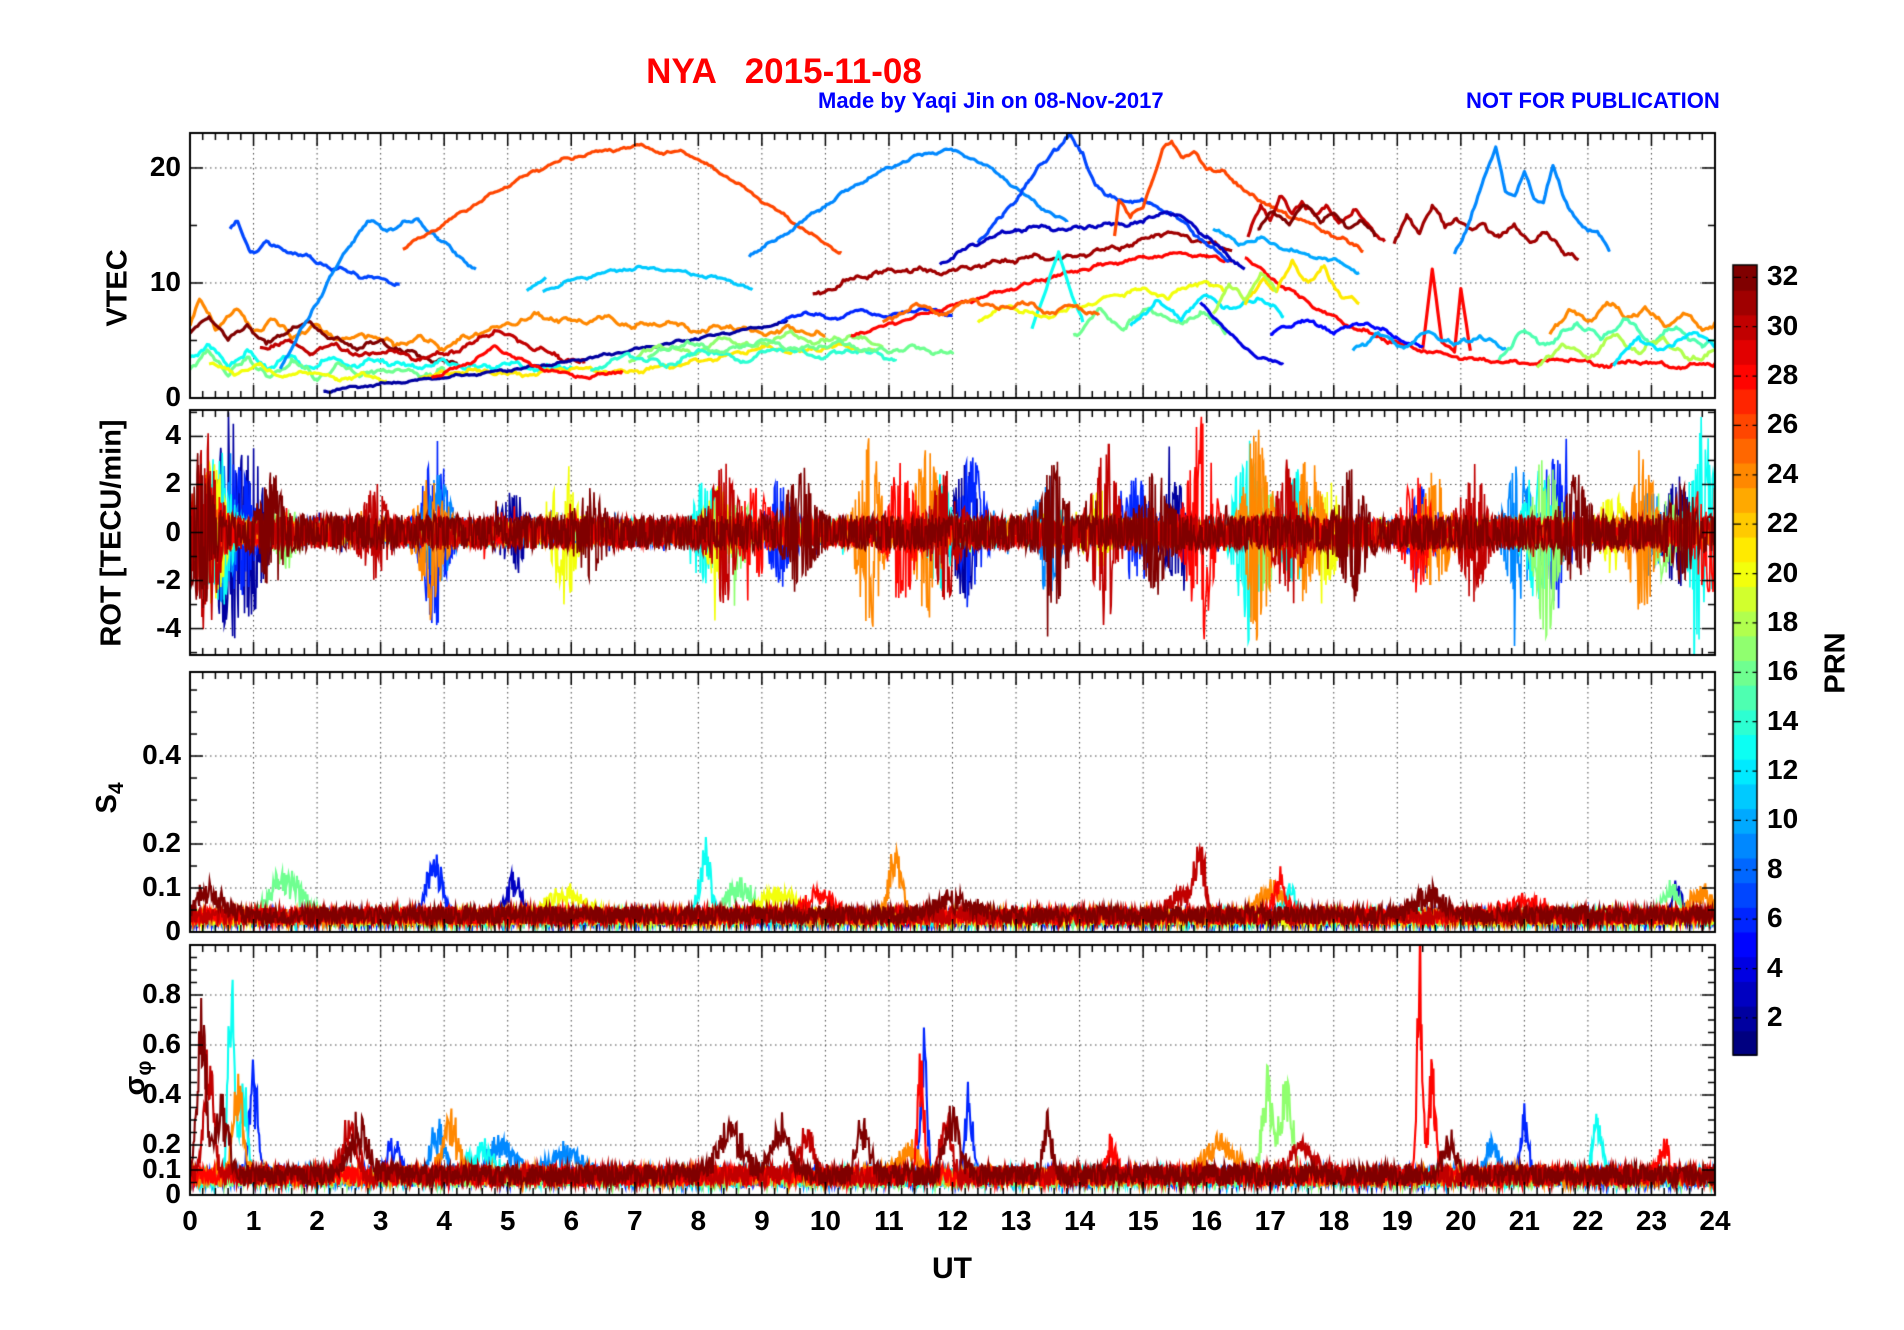 This screenshot has height=1330, width=1904. What do you see at coordinates (698, 1220) in the screenshot?
I see `x-tick-label: 8` at bounding box center [698, 1220].